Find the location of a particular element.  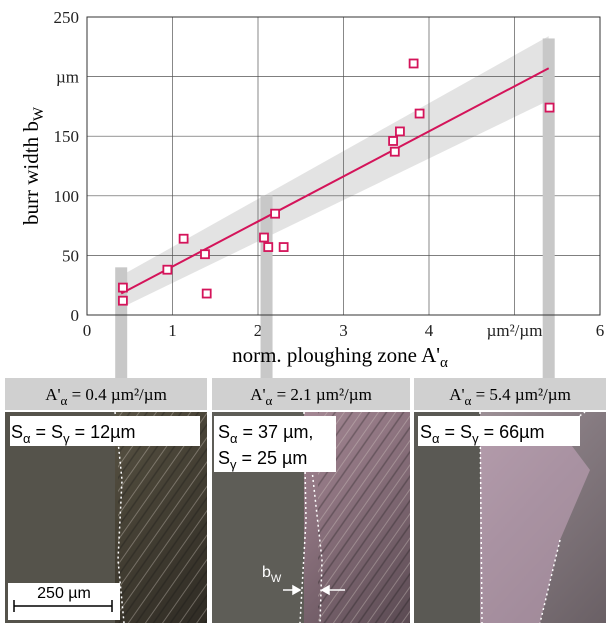

width-label-part: W is located at coordinates (276, 579).